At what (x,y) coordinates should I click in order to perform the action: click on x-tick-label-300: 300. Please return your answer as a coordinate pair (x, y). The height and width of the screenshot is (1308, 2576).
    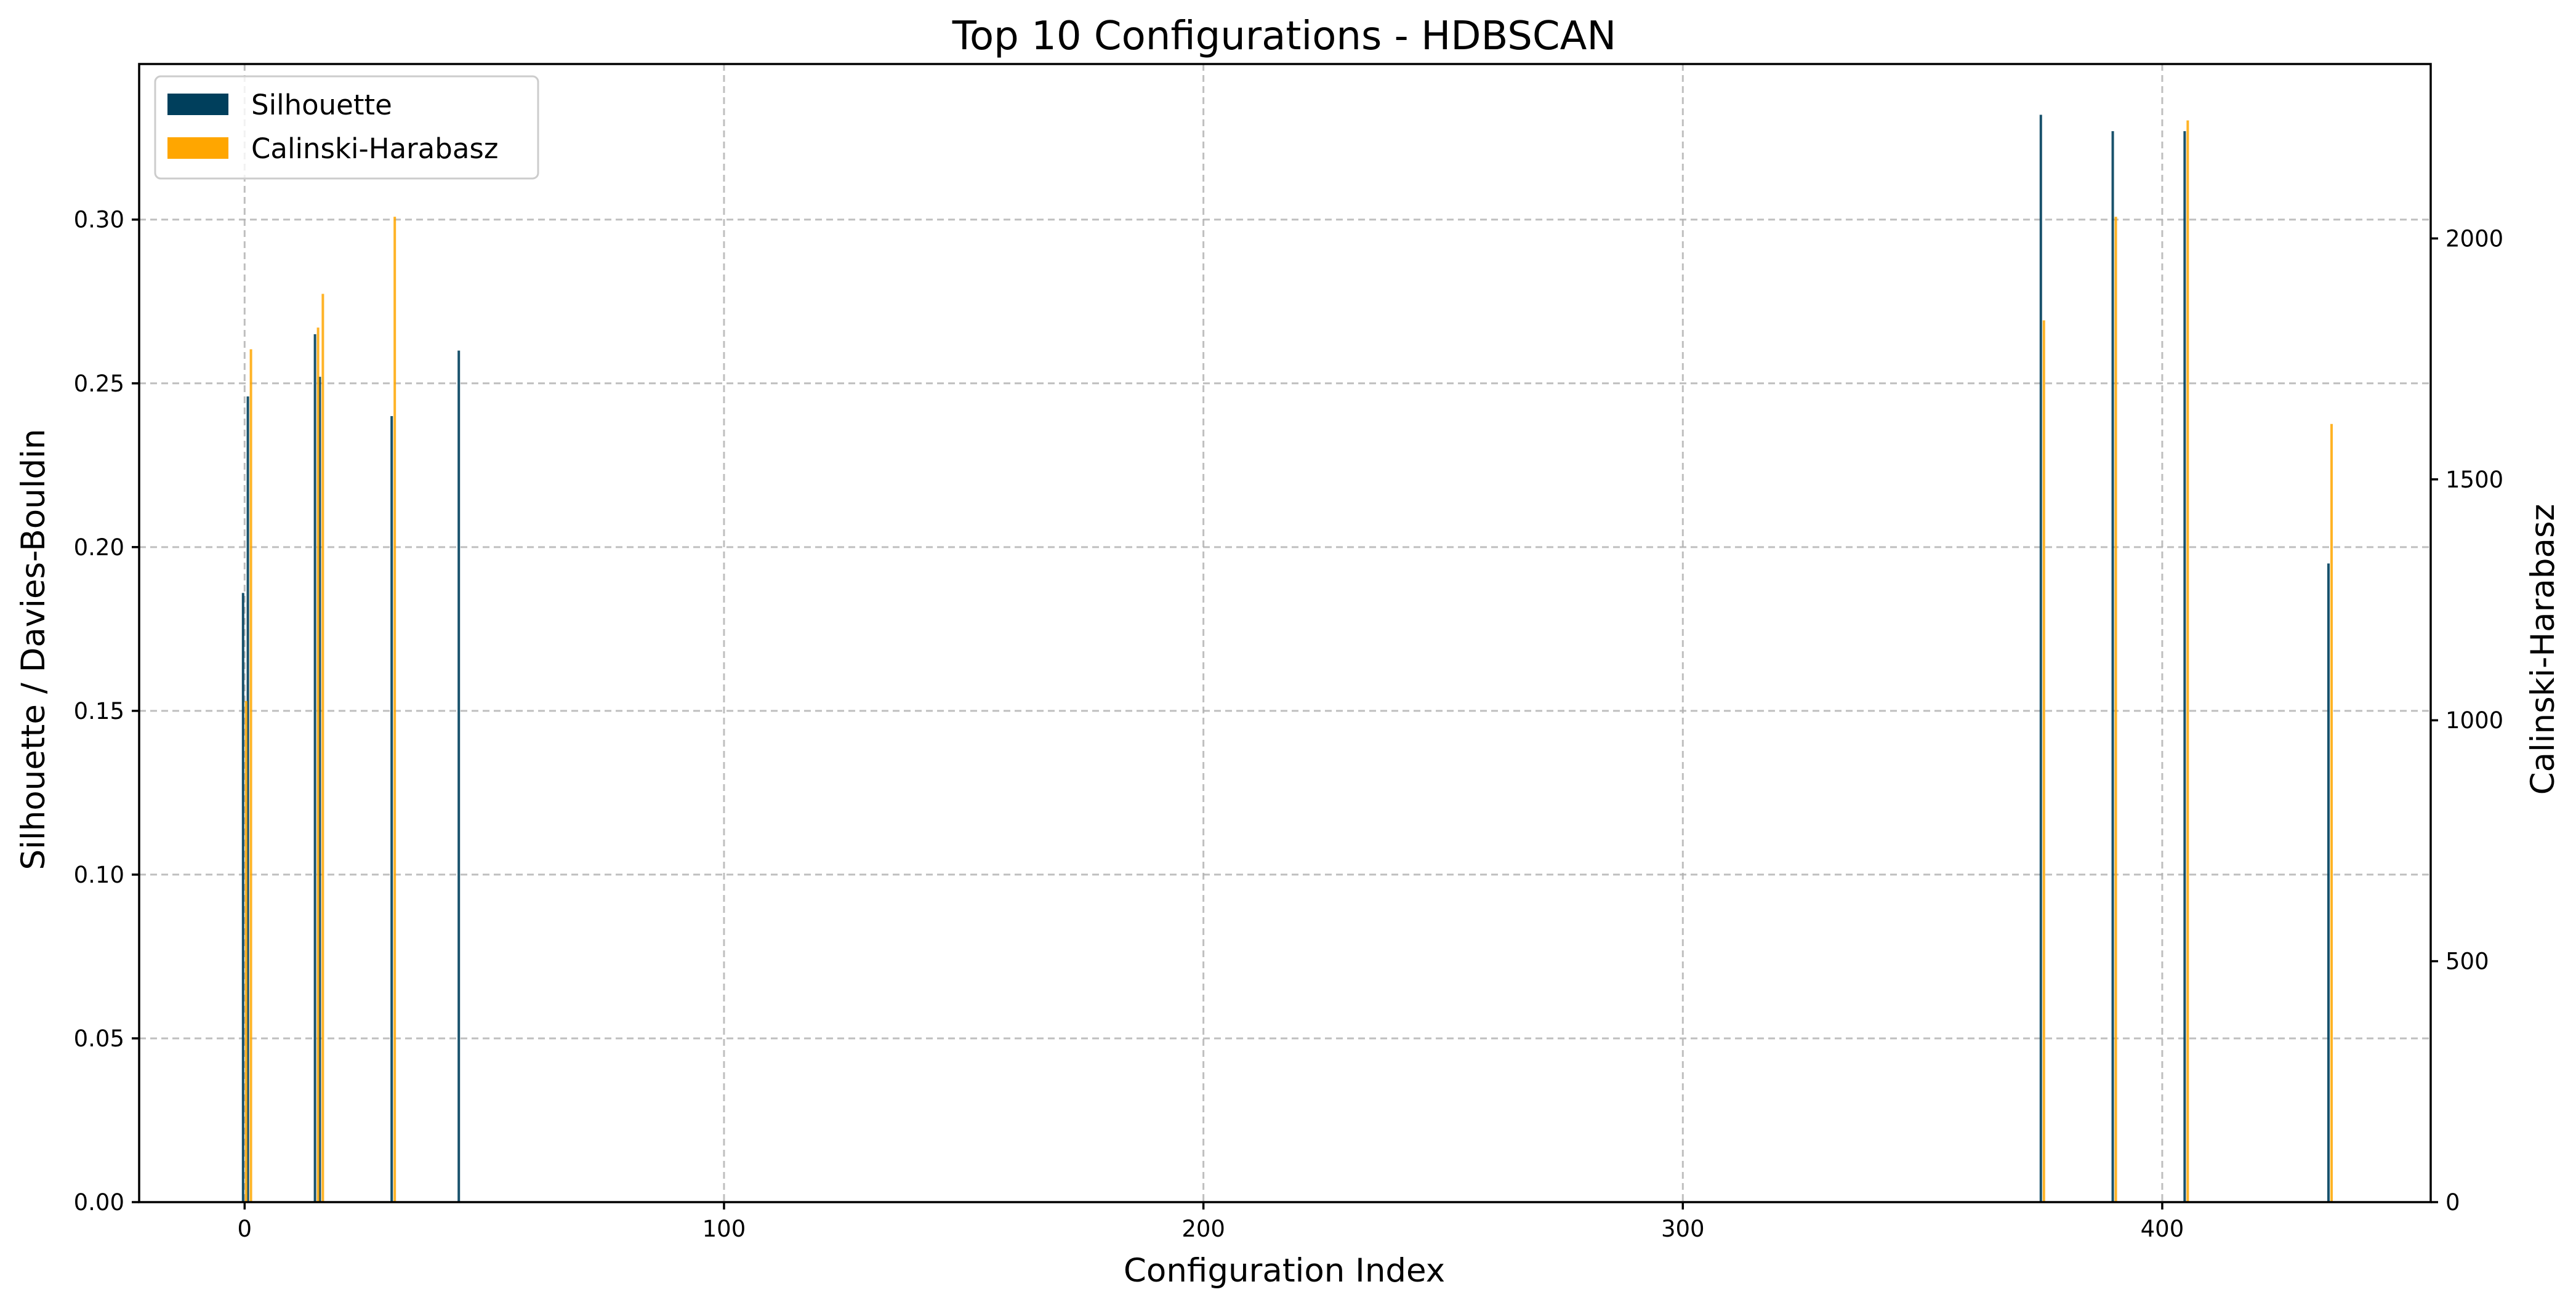
    Looking at the image, I should click on (1683, 1229).